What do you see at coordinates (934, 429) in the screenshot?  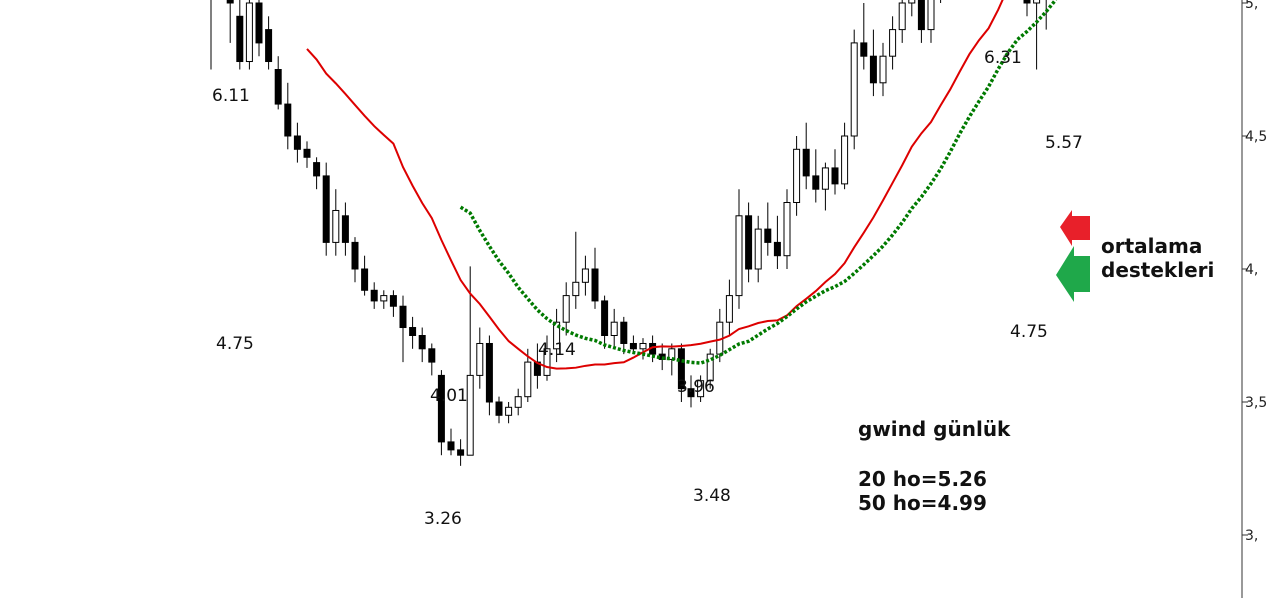 I see `chart-title: gwind günlük` at bounding box center [934, 429].